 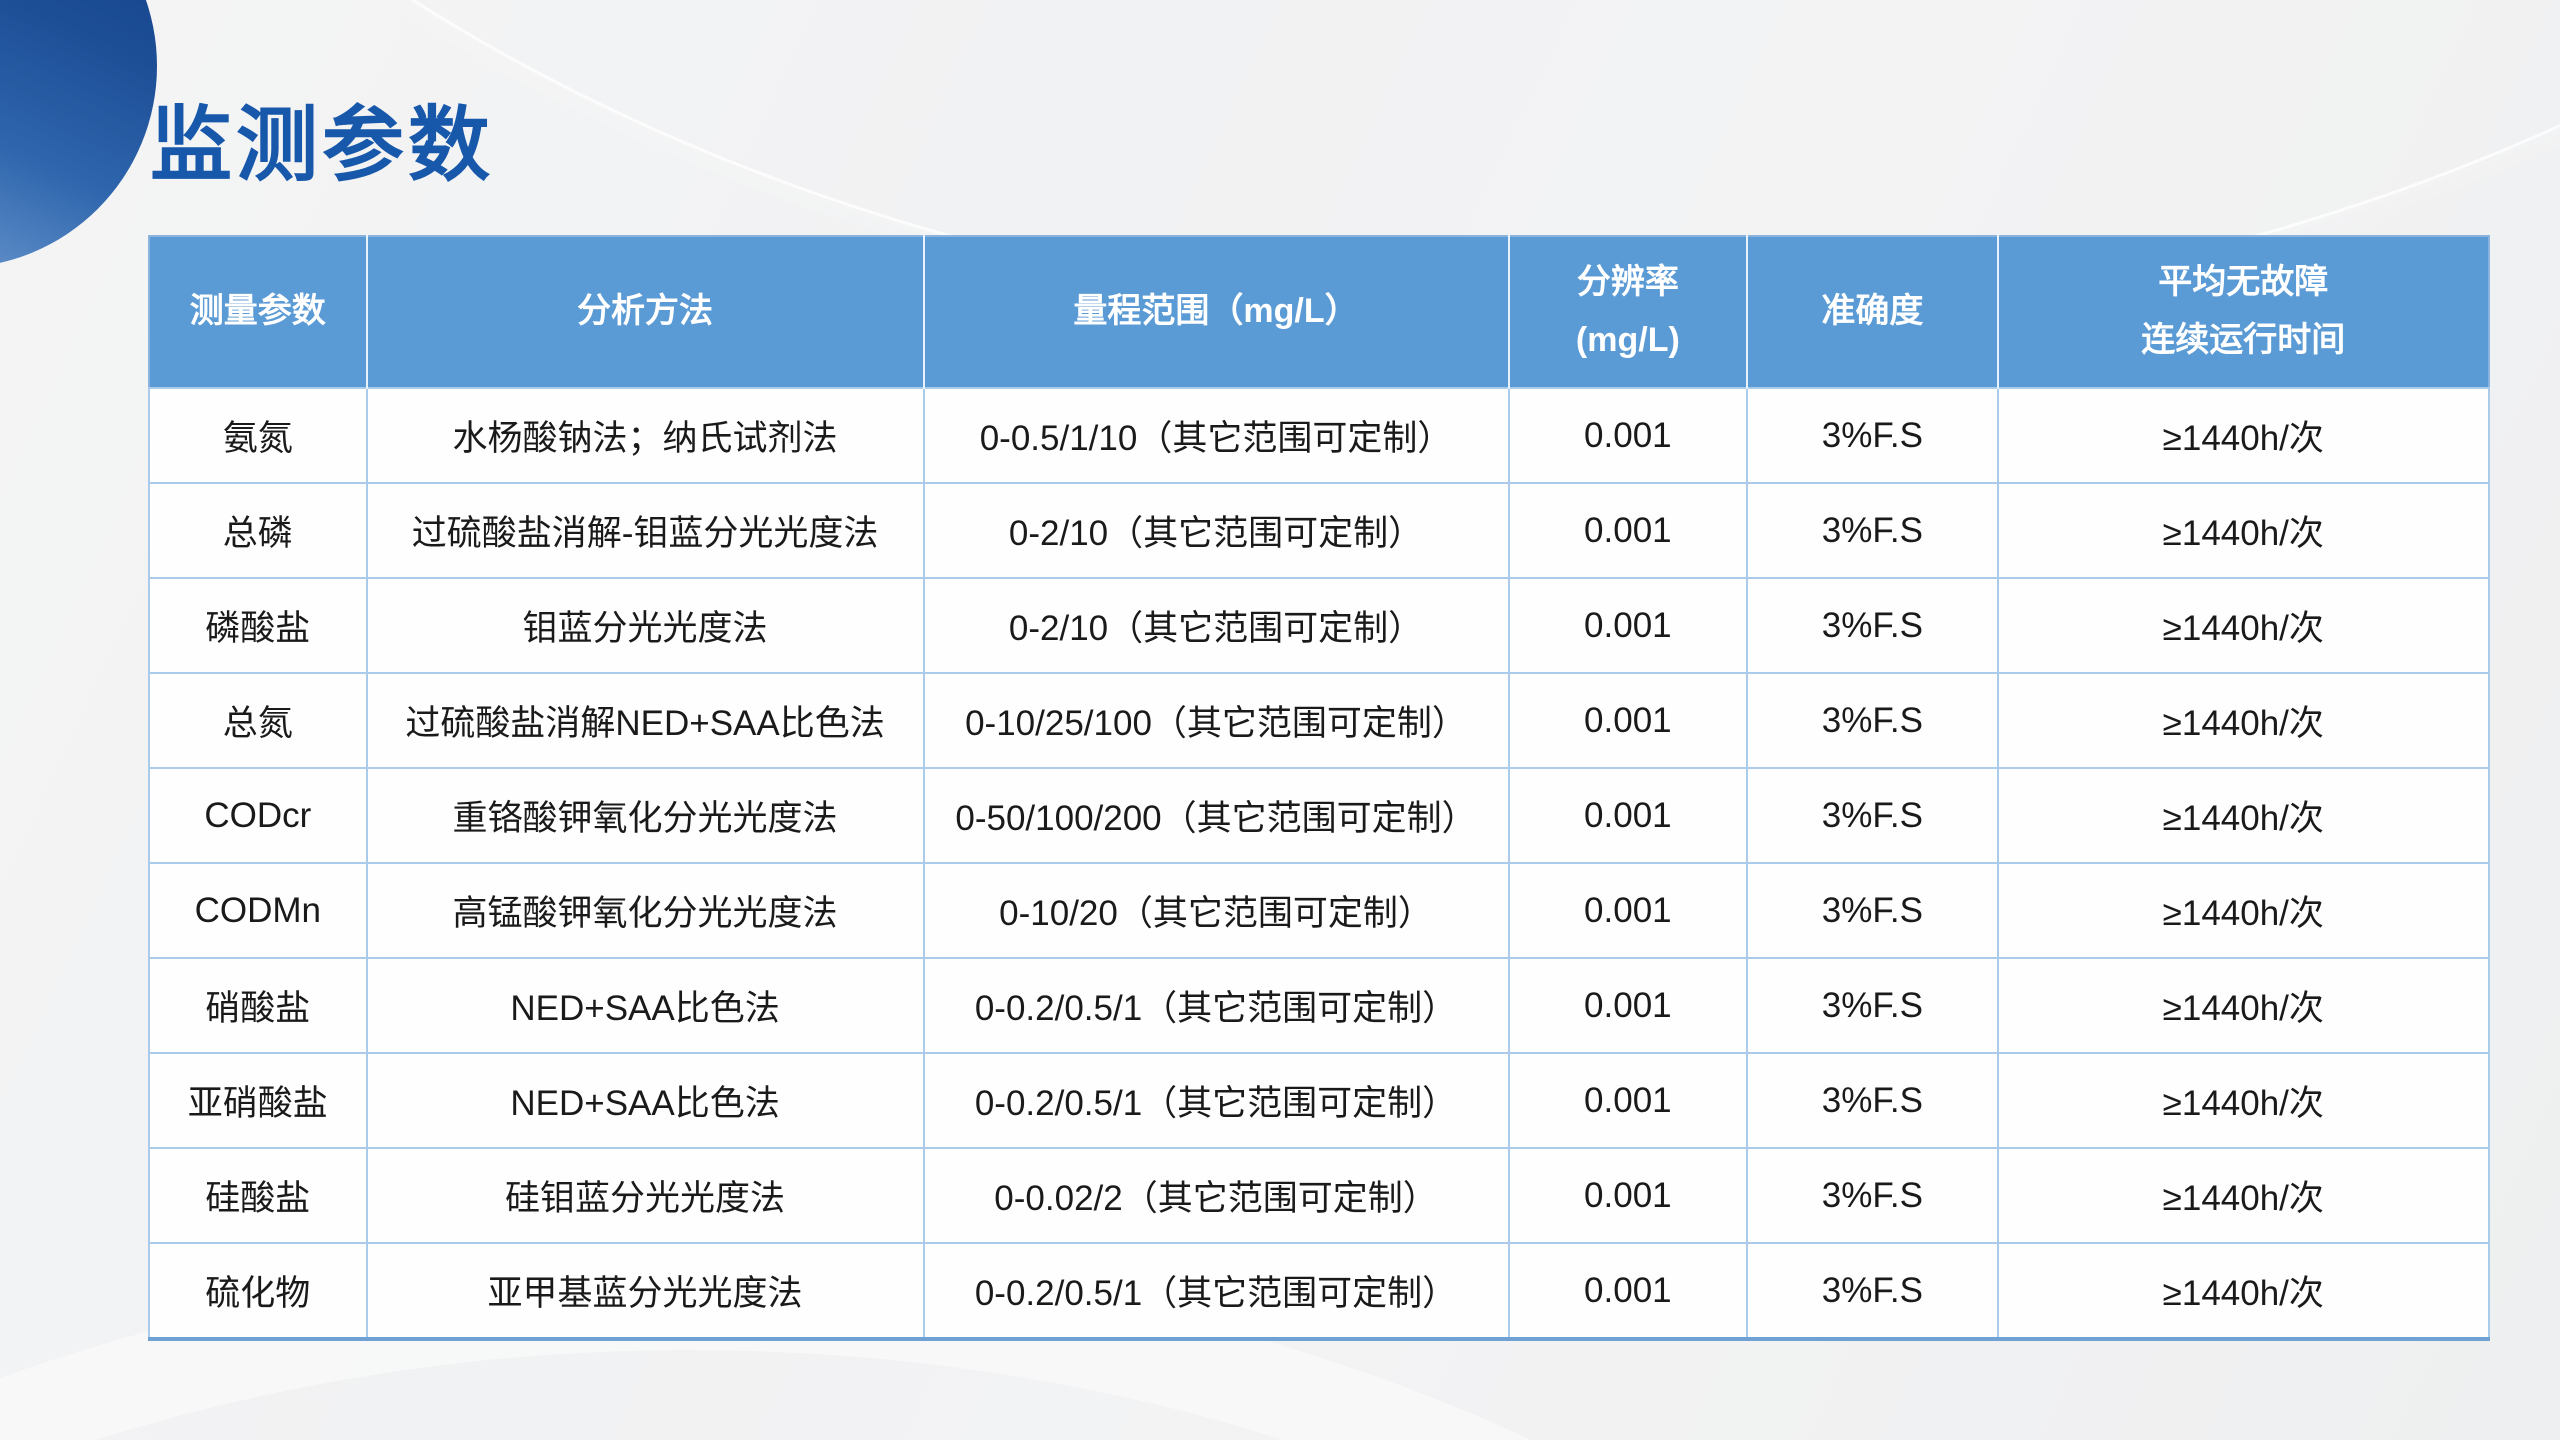 I want to click on cell-method: 亚甲基蓝分光光度法, so click(x=645, y=1291).